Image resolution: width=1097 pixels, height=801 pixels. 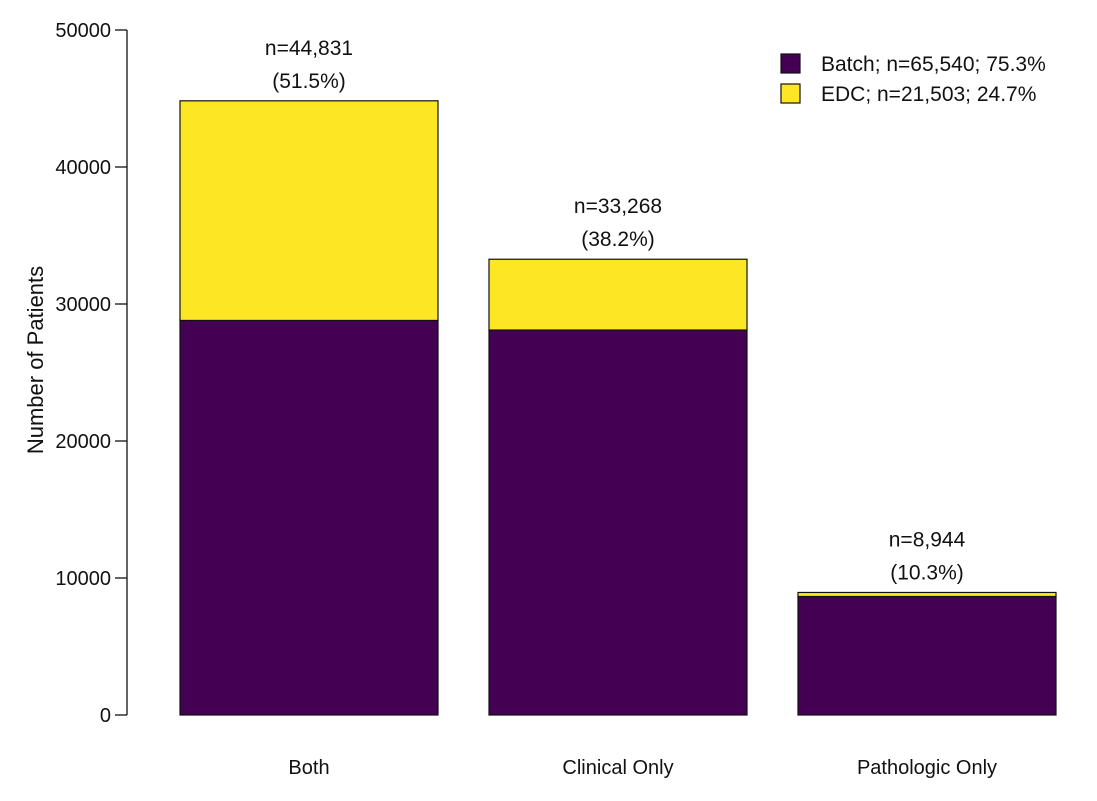 I want to click on bar-percent-label: (51.5%), so click(x=309, y=81).